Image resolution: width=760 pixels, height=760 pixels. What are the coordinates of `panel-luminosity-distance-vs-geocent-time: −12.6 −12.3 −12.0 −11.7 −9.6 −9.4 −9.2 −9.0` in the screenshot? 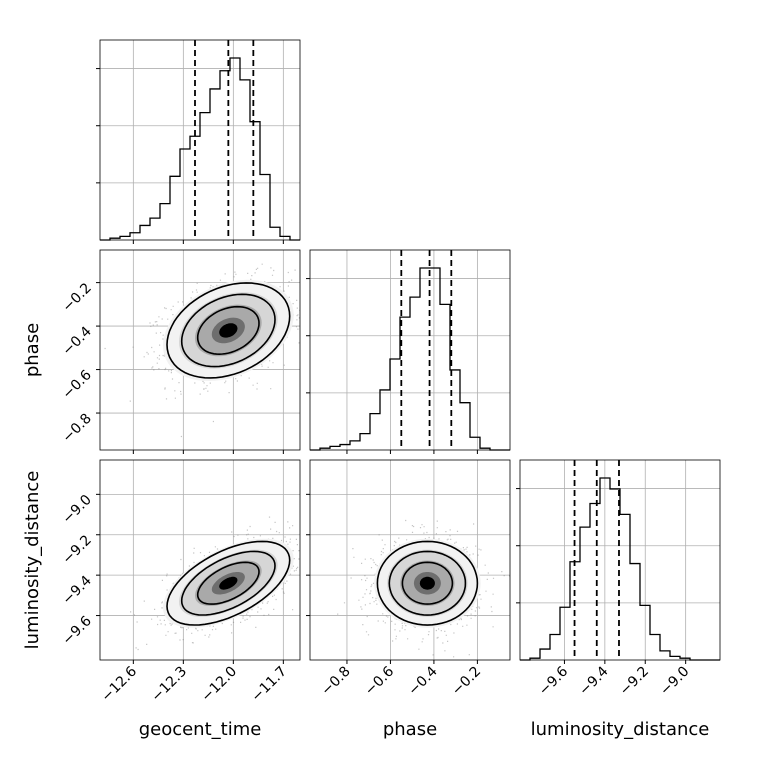 It's located at (180, 582).